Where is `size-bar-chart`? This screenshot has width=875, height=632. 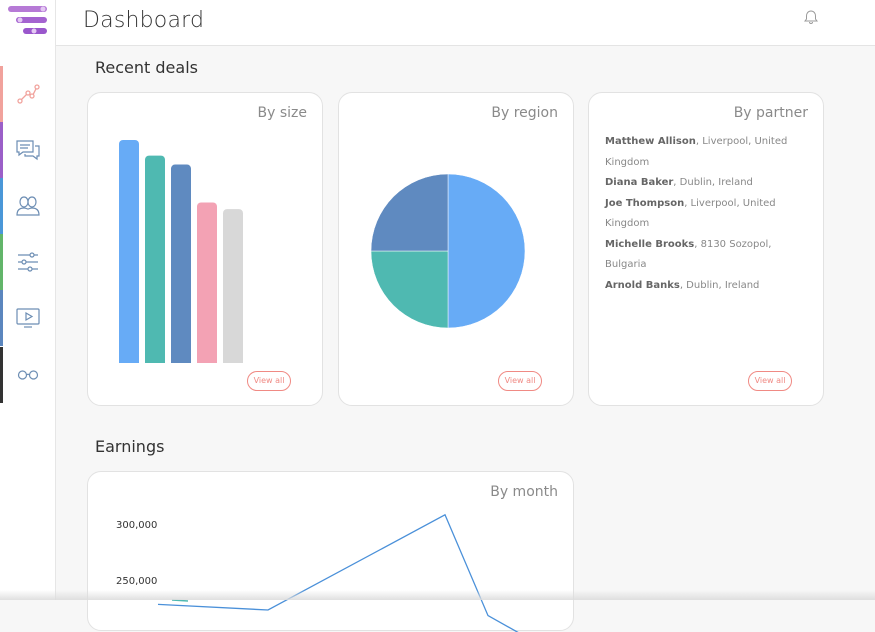
size-bar-chart is located at coordinates (181, 251).